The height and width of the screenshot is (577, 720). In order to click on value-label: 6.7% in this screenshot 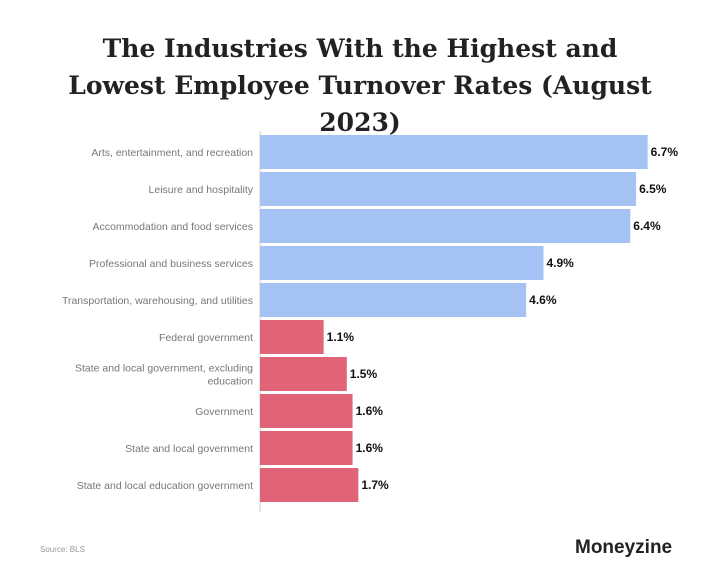, I will do `click(665, 152)`.